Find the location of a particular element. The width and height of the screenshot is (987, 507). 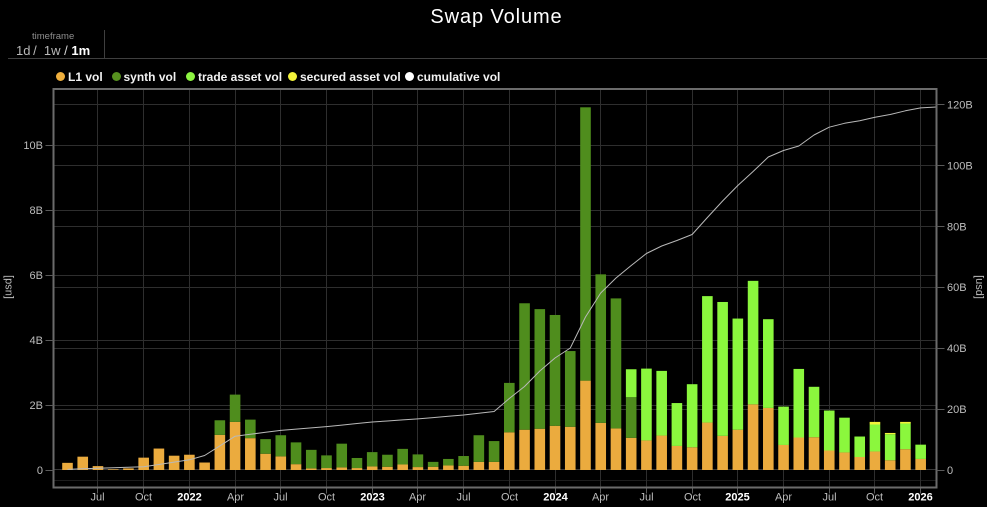

svg-text: 8B is located at coordinates (36, 211).